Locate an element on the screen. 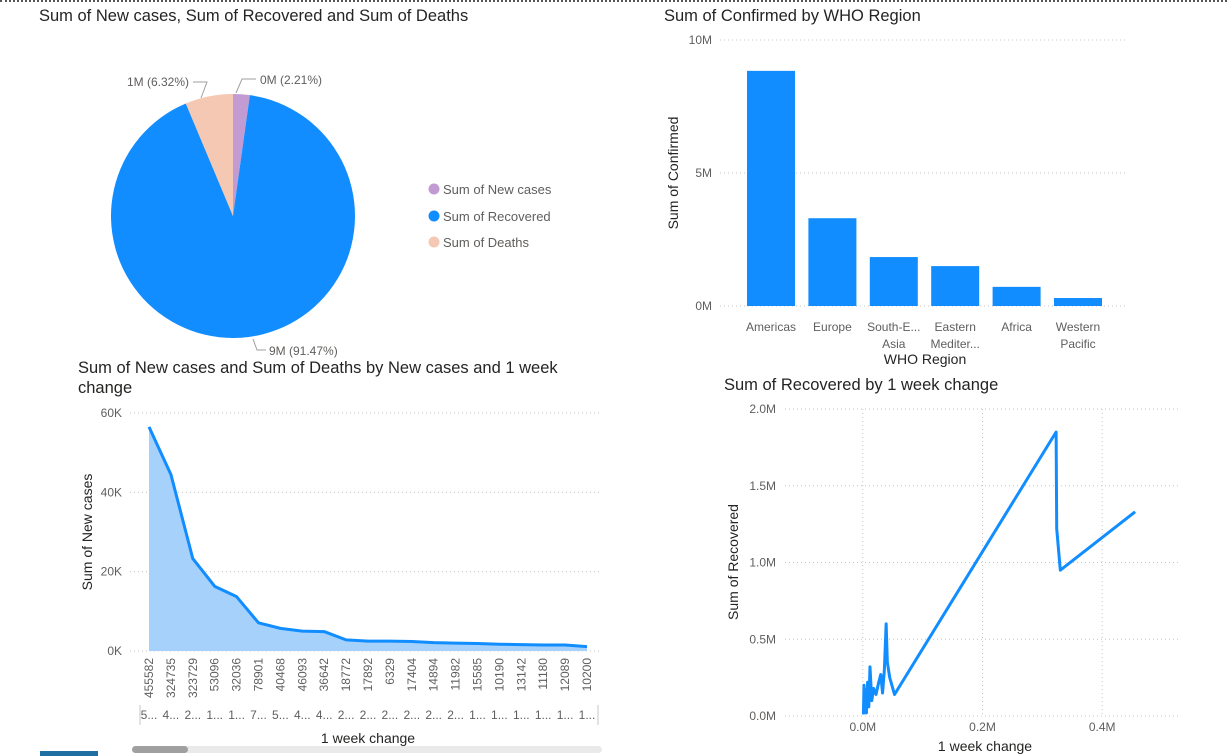 The width and height of the screenshot is (1227, 756). line-y-tick-2: 1.0M is located at coordinates (762, 563).